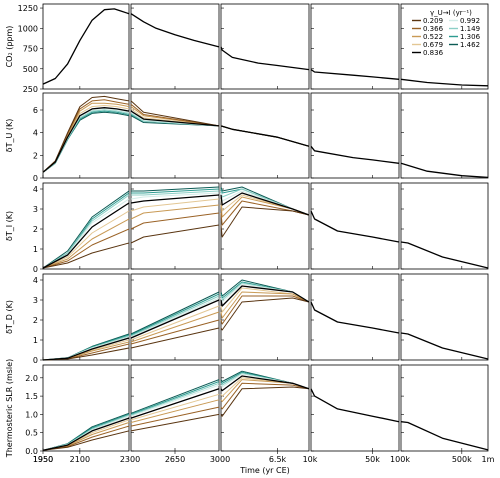 This screenshot has width=500, height=478. What do you see at coordinates (35, 300) in the screenshot?
I see `ytick-label-dTD: 3` at bounding box center [35, 300].